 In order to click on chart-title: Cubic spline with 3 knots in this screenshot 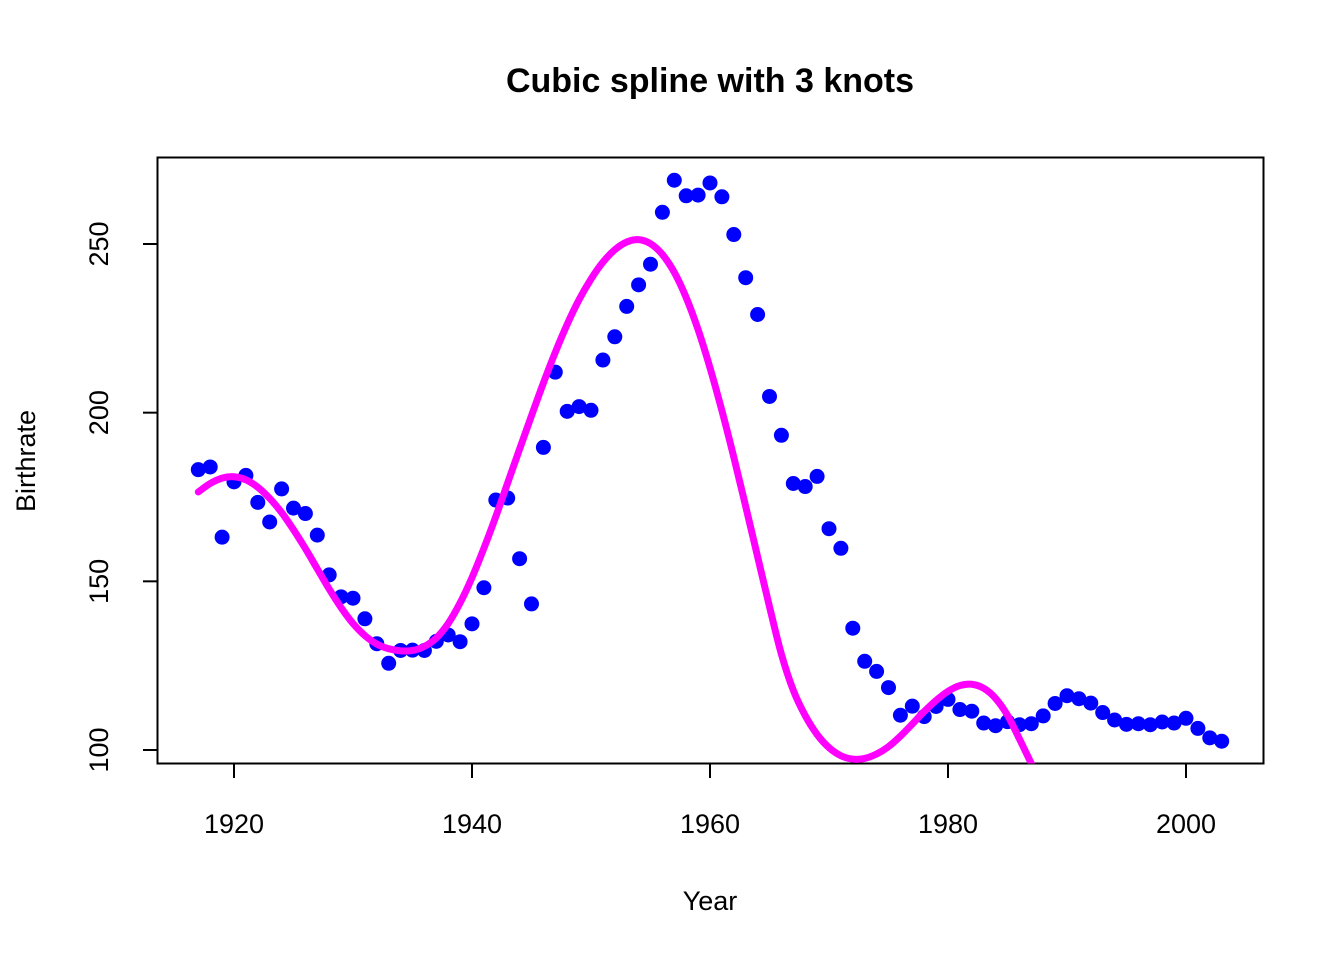, I will do `click(710, 81)`.